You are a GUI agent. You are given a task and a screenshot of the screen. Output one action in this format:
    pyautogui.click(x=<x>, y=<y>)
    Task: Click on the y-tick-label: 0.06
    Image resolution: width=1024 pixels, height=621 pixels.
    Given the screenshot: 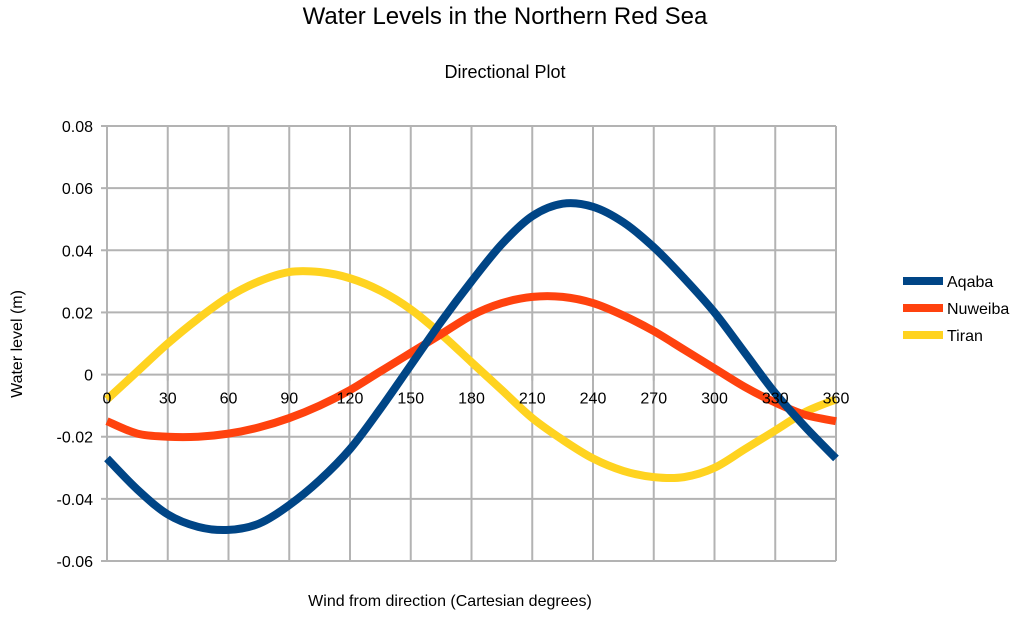 What is the action you would take?
    pyautogui.click(x=77, y=189)
    